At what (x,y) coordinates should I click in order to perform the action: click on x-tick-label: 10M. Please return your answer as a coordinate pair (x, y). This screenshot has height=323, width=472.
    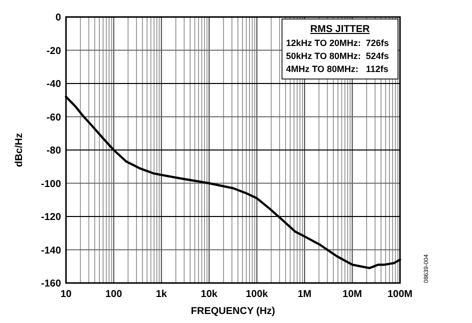
    Looking at the image, I should click on (352, 294).